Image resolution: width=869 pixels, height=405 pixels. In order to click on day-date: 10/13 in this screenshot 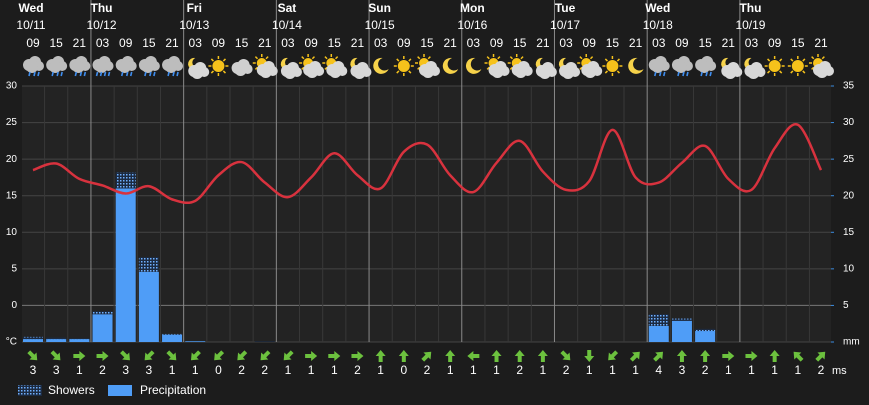, I will do `click(194, 25)`.